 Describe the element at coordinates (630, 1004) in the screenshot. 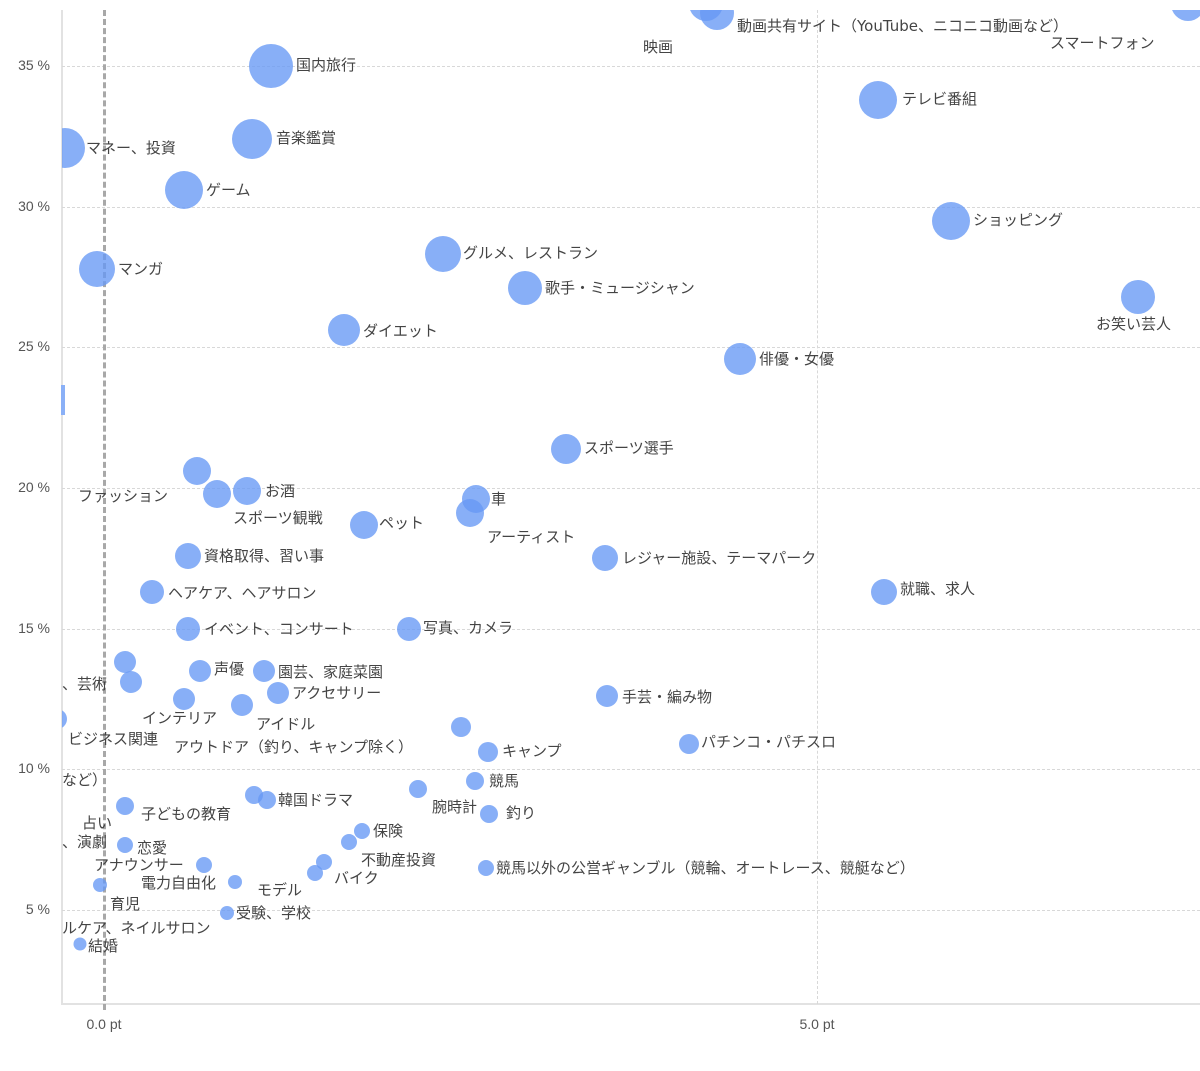

I see `x-axis-line` at that location.